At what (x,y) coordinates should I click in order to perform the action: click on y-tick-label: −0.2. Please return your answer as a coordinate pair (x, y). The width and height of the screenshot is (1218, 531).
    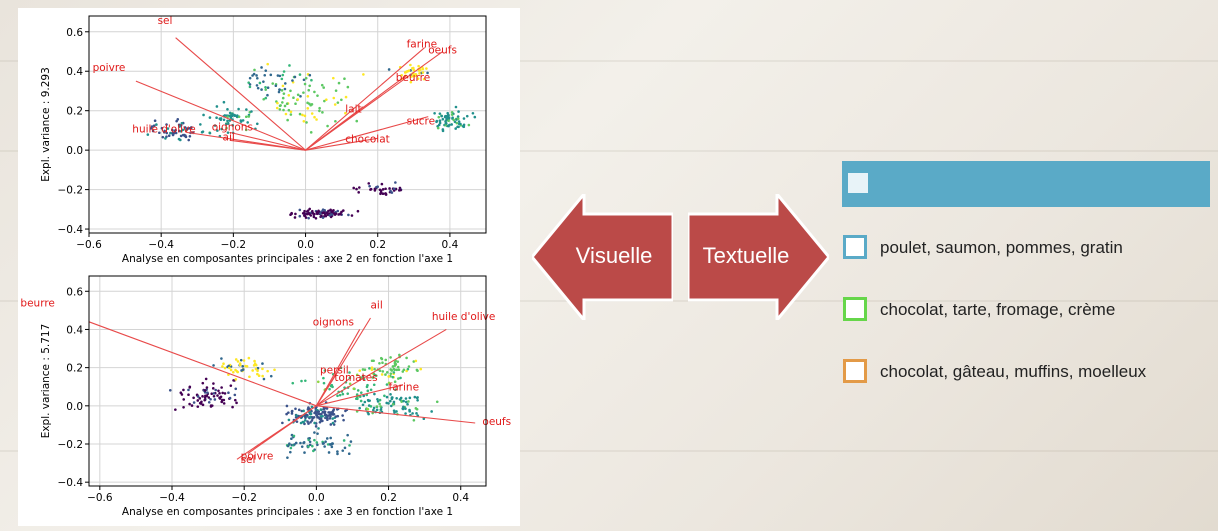
    Looking at the image, I should click on (71, 445).